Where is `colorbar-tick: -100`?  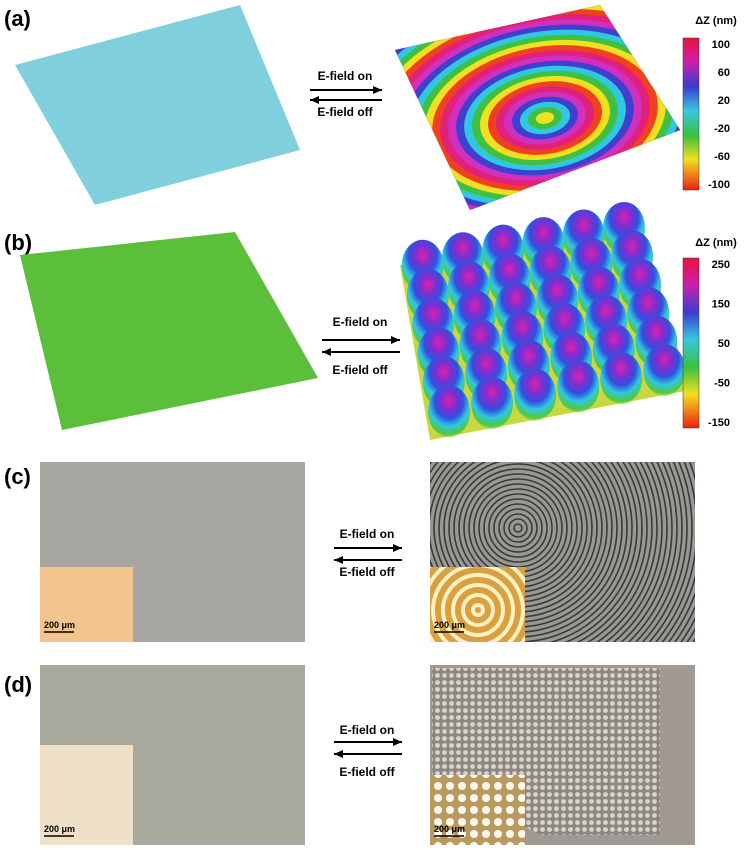
colorbar-tick: -100 is located at coordinates (719, 185).